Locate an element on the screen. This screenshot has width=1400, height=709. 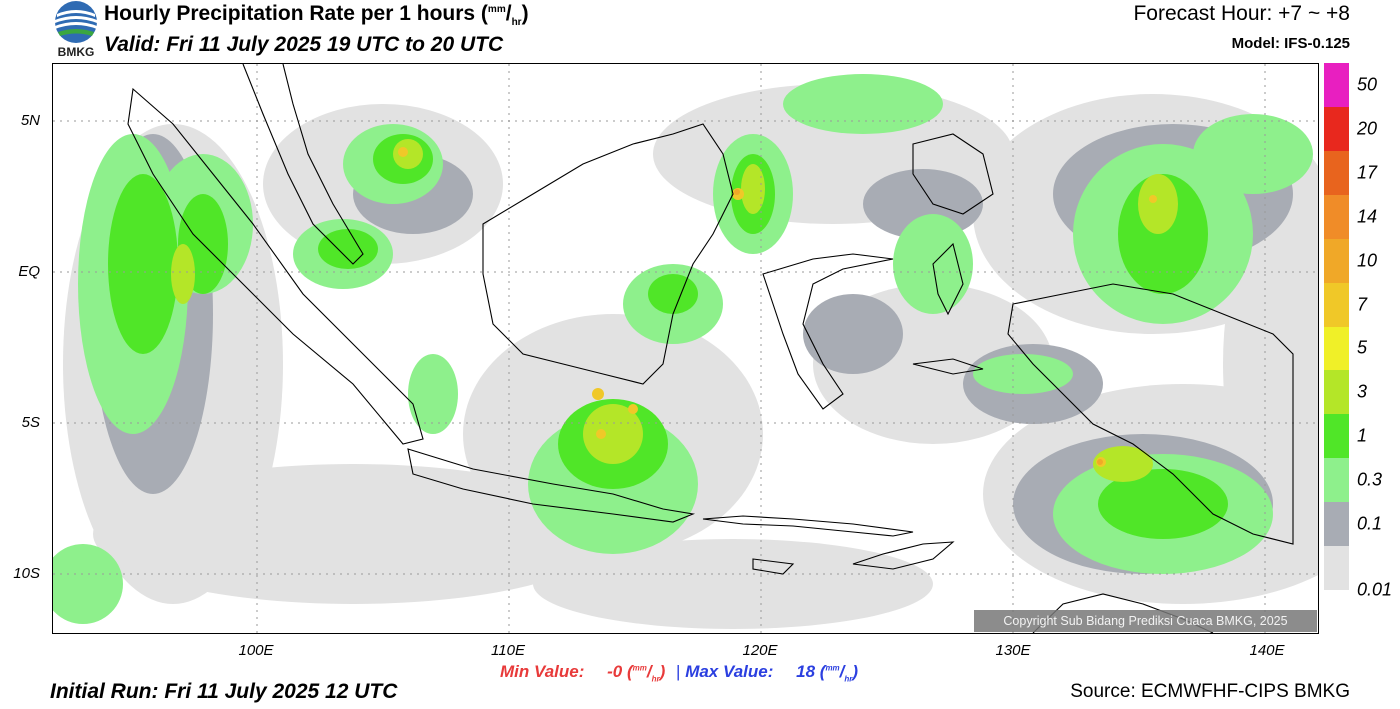
min-unit-den: hr is located at coordinates (655, 679).